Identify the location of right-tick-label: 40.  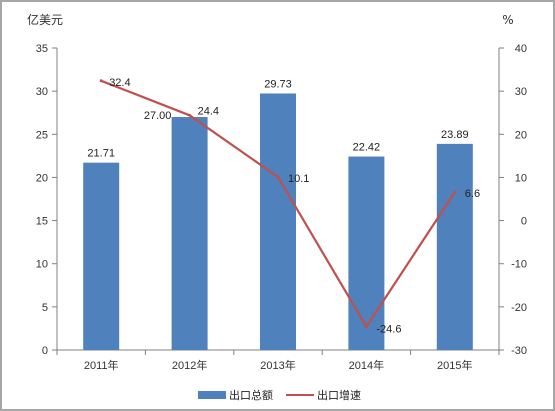
(521, 49).